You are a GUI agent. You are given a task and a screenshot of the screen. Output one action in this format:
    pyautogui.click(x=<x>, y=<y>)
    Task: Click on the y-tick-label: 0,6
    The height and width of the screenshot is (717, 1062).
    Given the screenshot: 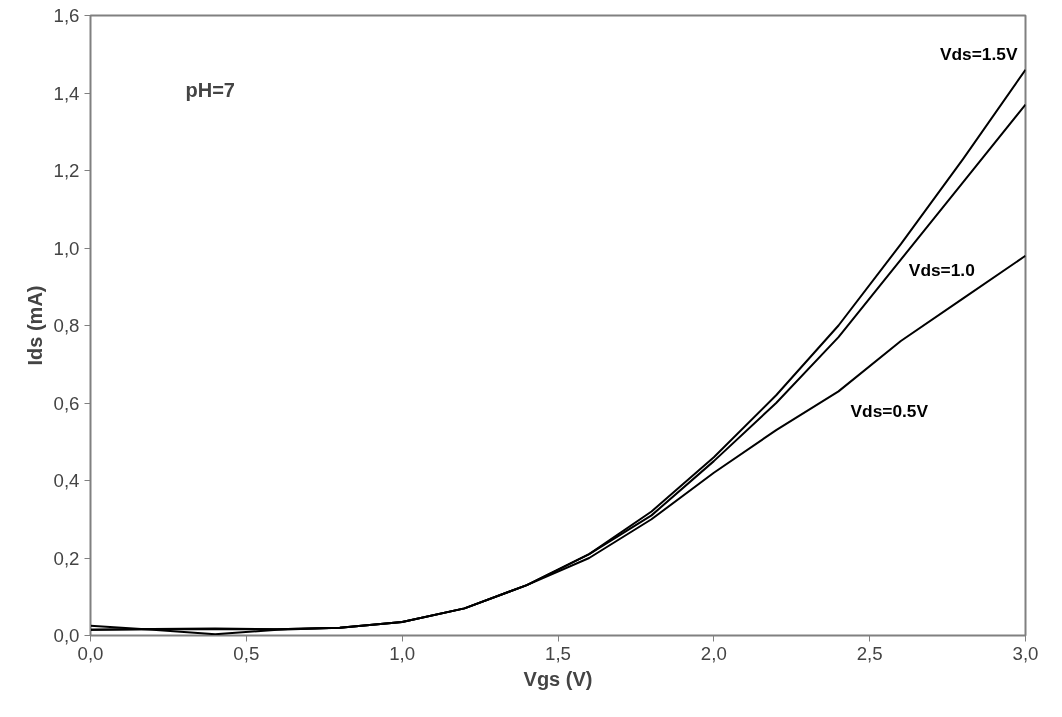 What is the action you would take?
    pyautogui.click(x=66, y=403)
    